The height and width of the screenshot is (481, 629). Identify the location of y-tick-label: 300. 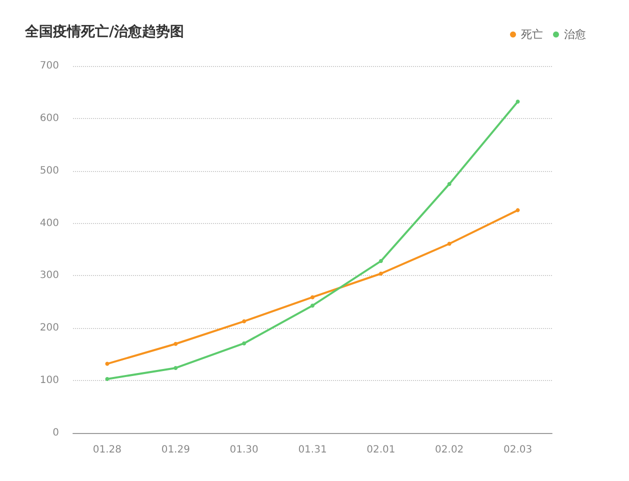
(49, 276).